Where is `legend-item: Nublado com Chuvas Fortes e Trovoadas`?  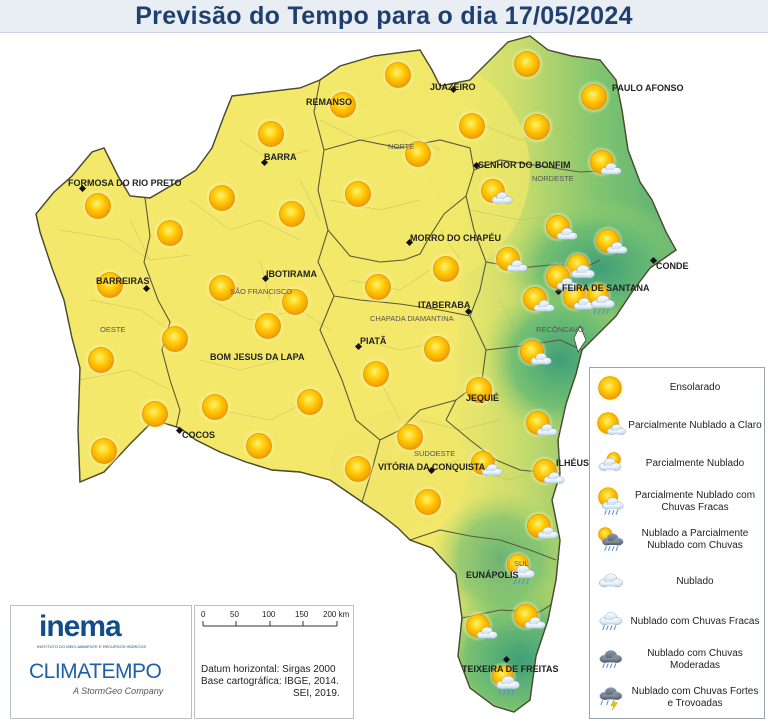 legend-item: Nublado com Chuvas Fortes e Trovoadas is located at coordinates (677, 698).